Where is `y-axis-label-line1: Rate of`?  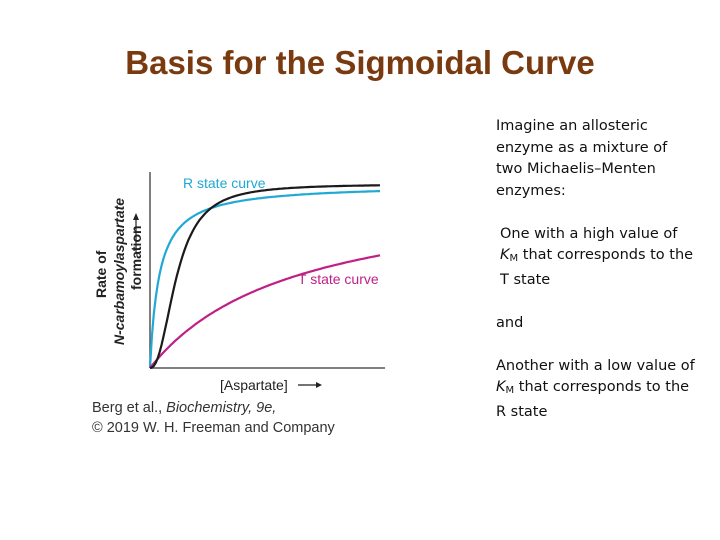
y-axis-label-line1: Rate of is located at coordinates (101, 274).